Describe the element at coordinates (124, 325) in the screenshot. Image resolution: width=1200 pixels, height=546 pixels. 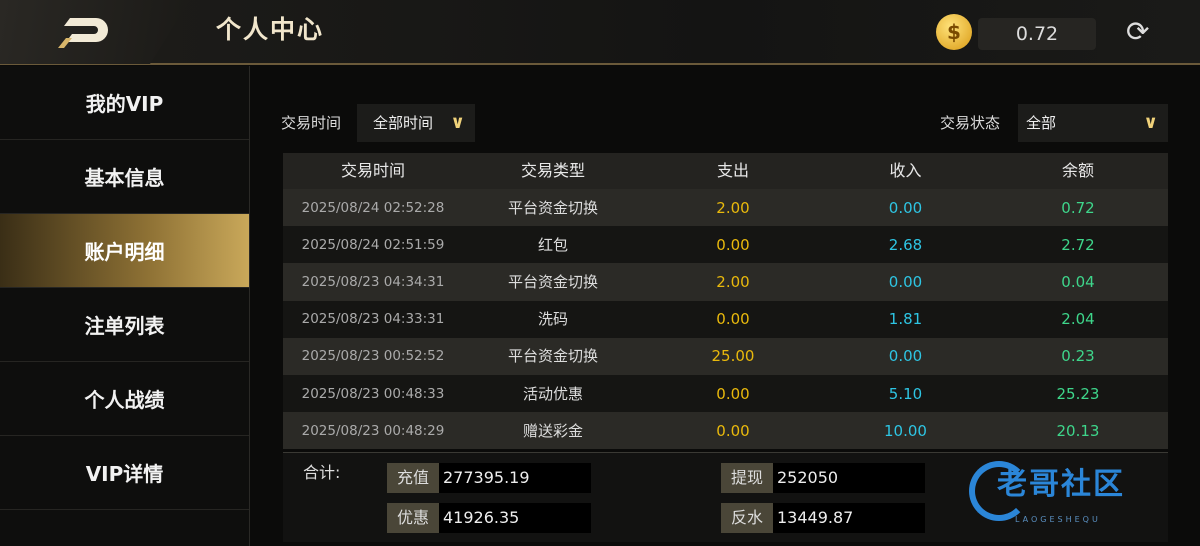
I see `sidebar-item-bet-list: 注单列表` at that location.